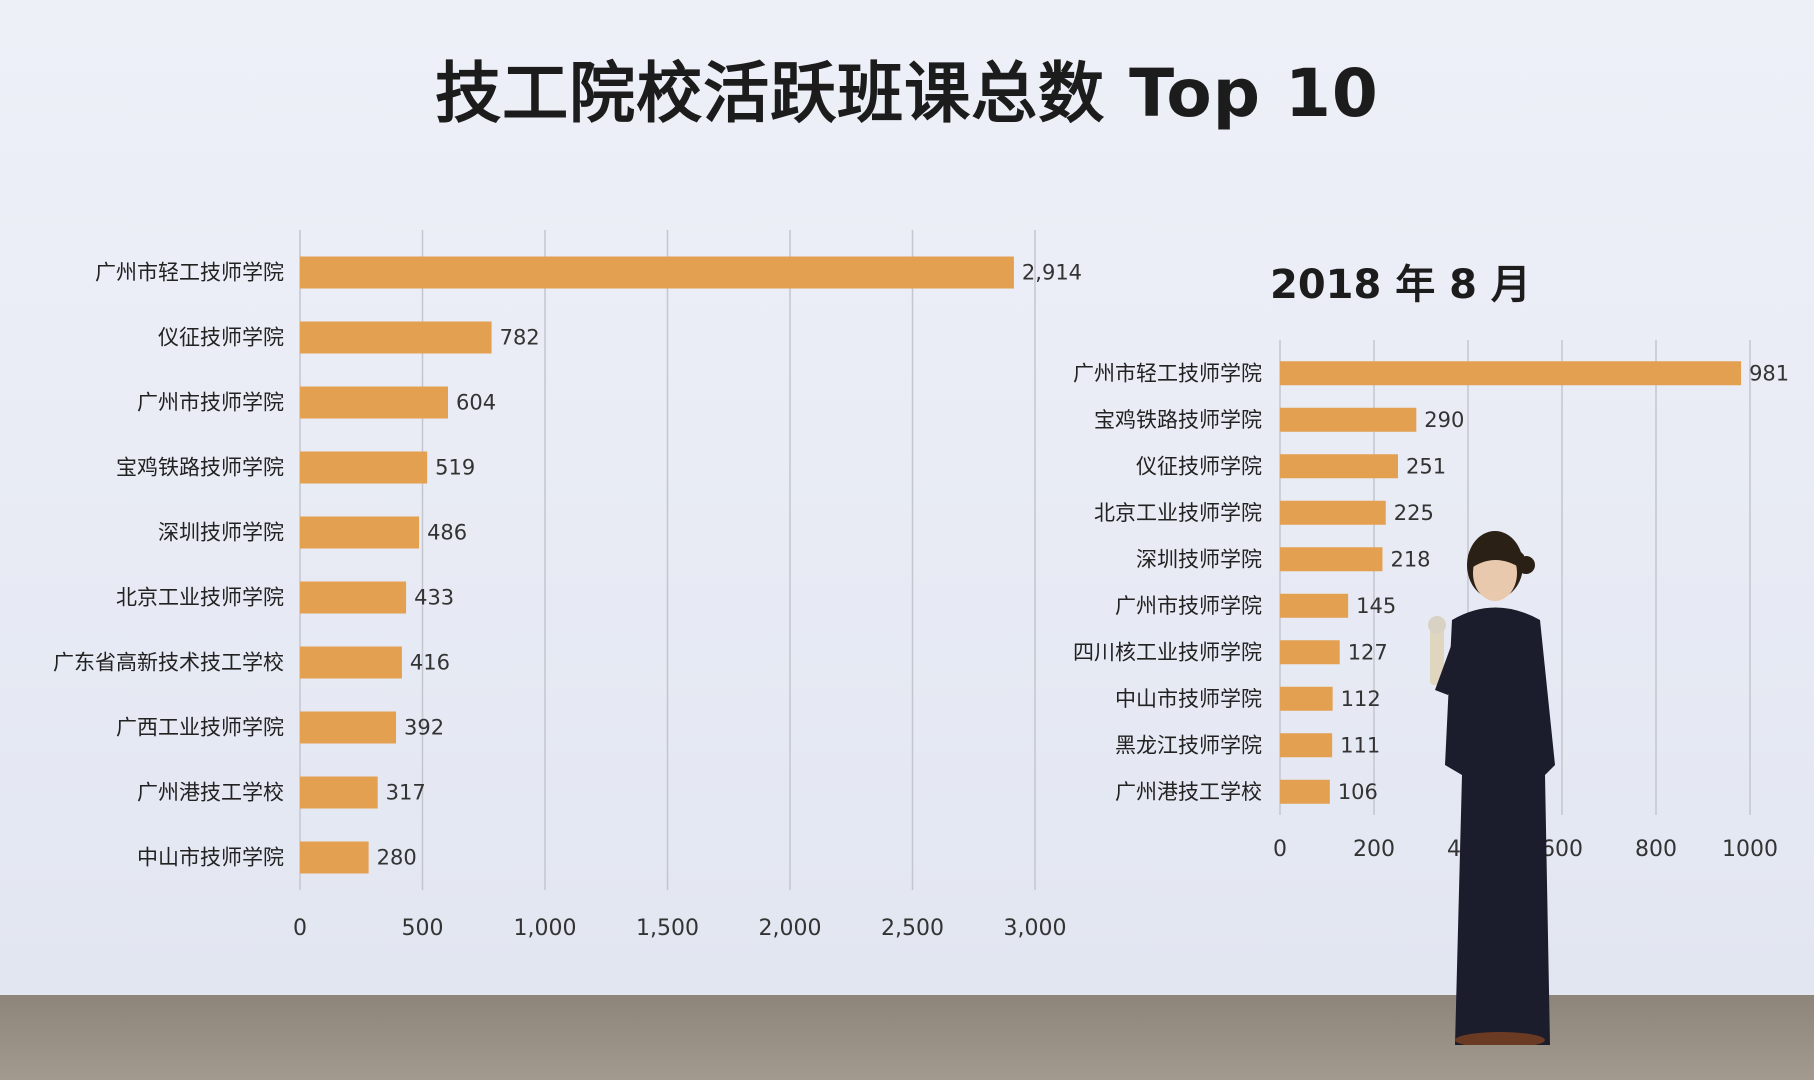  What do you see at coordinates (1656, 849) in the screenshot?
I see `right-chart-x-tick-label: 800` at bounding box center [1656, 849].